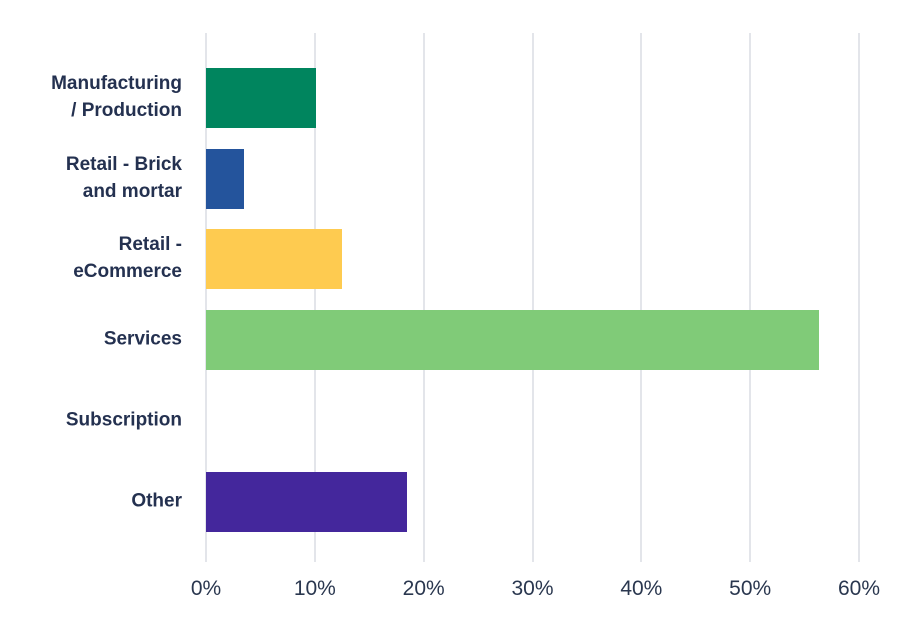  What do you see at coordinates (156, 501) in the screenshot?
I see `category-label-other: Other` at bounding box center [156, 501].